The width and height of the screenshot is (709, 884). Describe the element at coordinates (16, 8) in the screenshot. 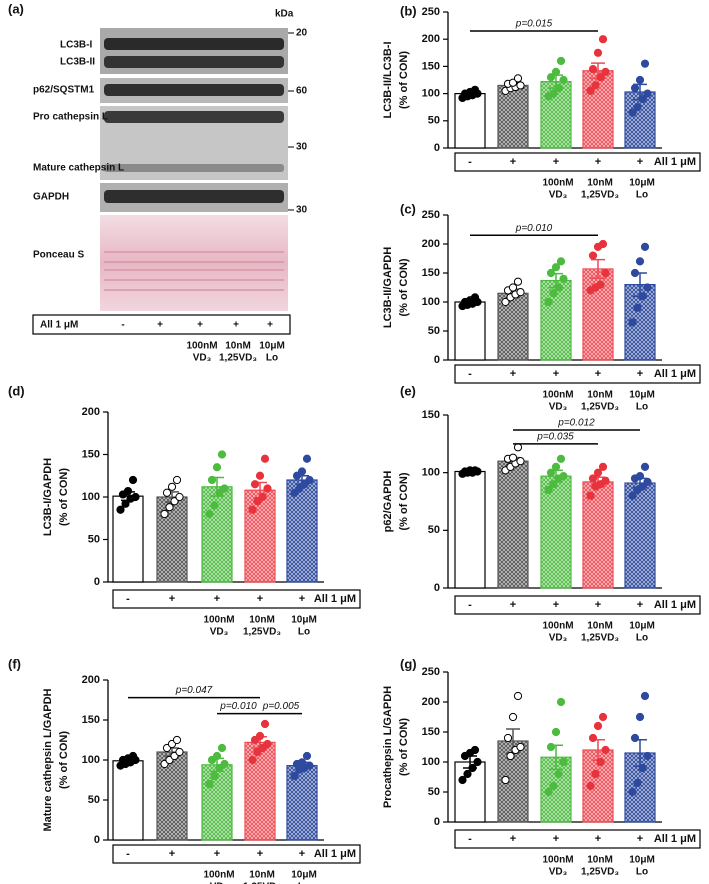

I see `panel-label: (a)` at that location.